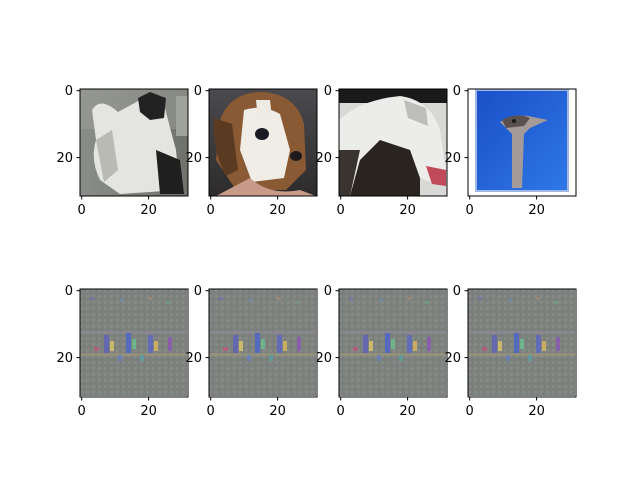 The width and height of the screenshot is (640, 480). I want to click on image-ostrich, so click(522, 142).